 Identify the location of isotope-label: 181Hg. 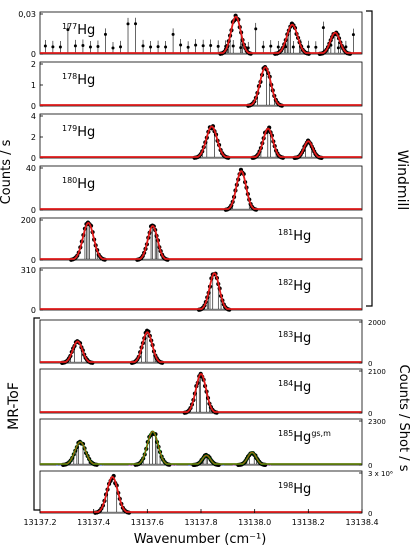
(294, 236).